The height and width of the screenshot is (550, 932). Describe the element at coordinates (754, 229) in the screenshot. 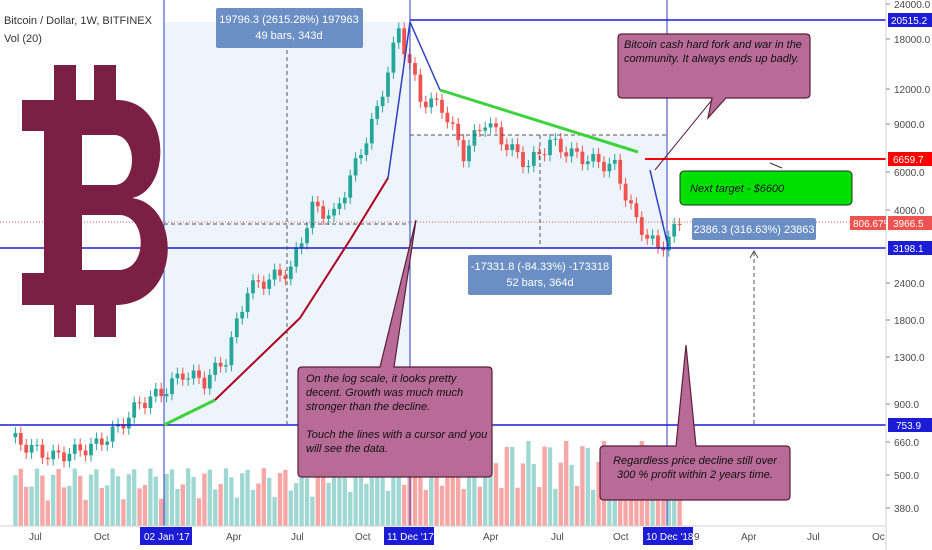

I see `rebound-measure-box` at that location.